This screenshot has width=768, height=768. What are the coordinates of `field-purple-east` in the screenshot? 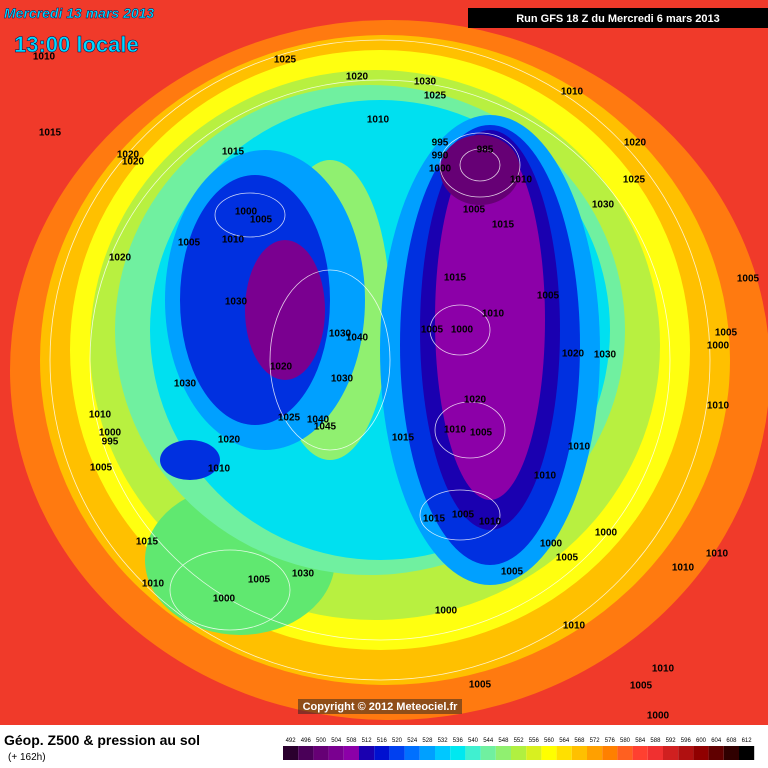 It's located at (490, 320).